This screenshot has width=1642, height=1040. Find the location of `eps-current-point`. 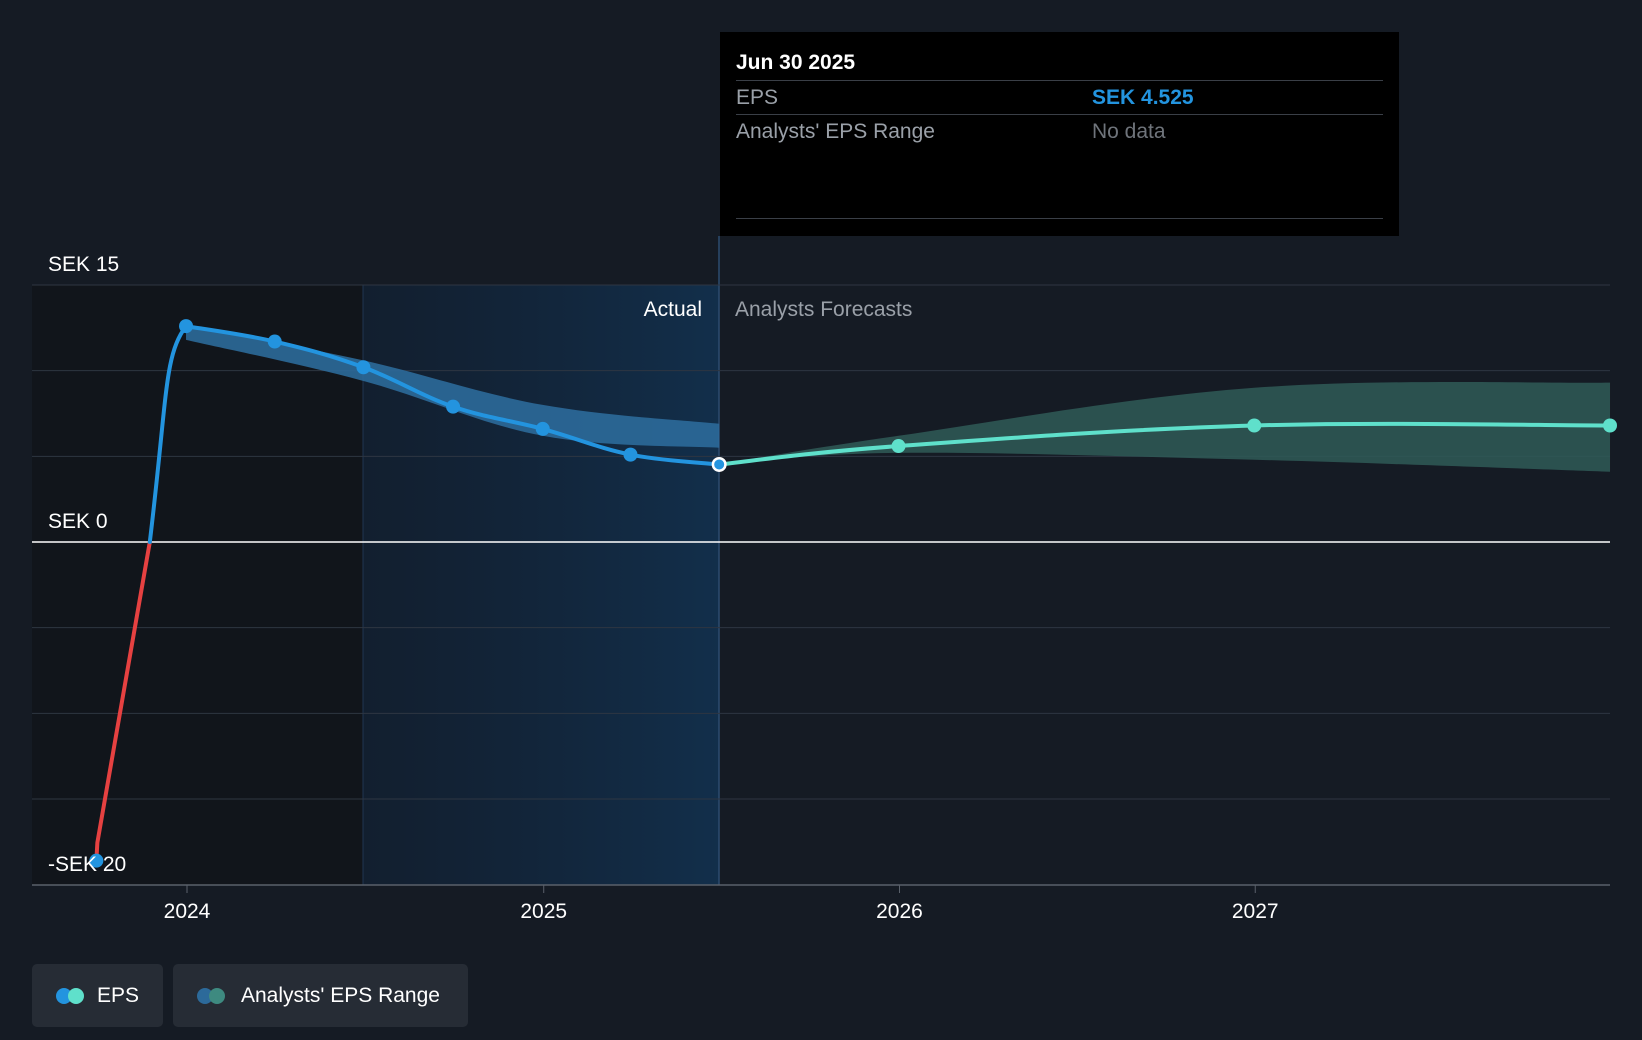

eps-current-point is located at coordinates (719, 464).